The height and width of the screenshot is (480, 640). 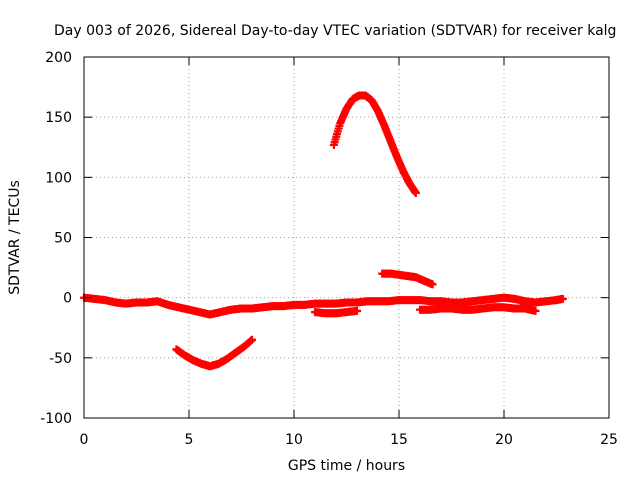 What do you see at coordinates (407, 279) in the screenshot?
I see `series-arc-mid` at bounding box center [407, 279].